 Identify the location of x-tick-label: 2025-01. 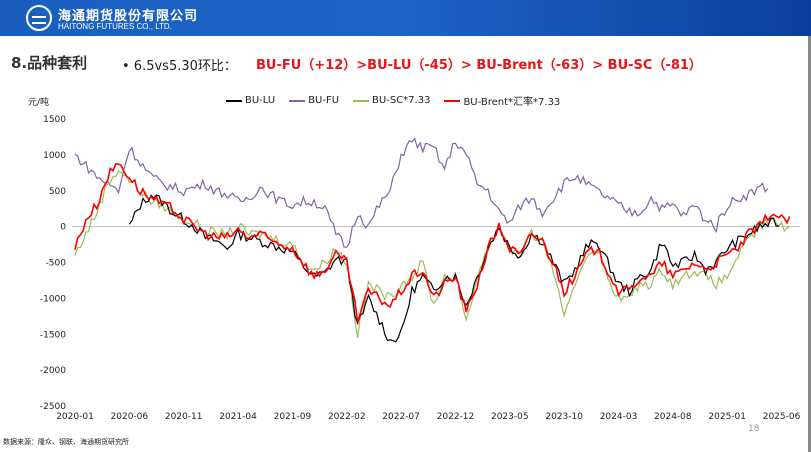
(727, 417).